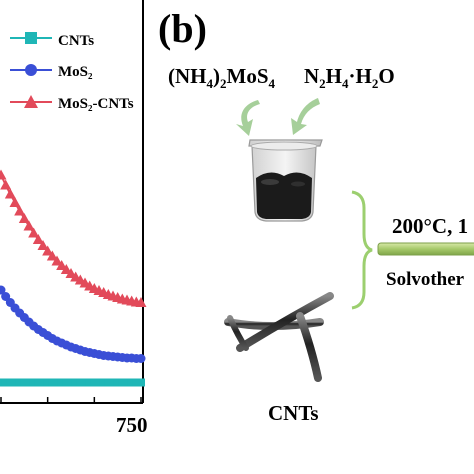 This screenshot has width=474, height=474. What do you see at coordinates (279, 337) in the screenshot?
I see `carbon-nanotubes-icon` at bounding box center [279, 337].